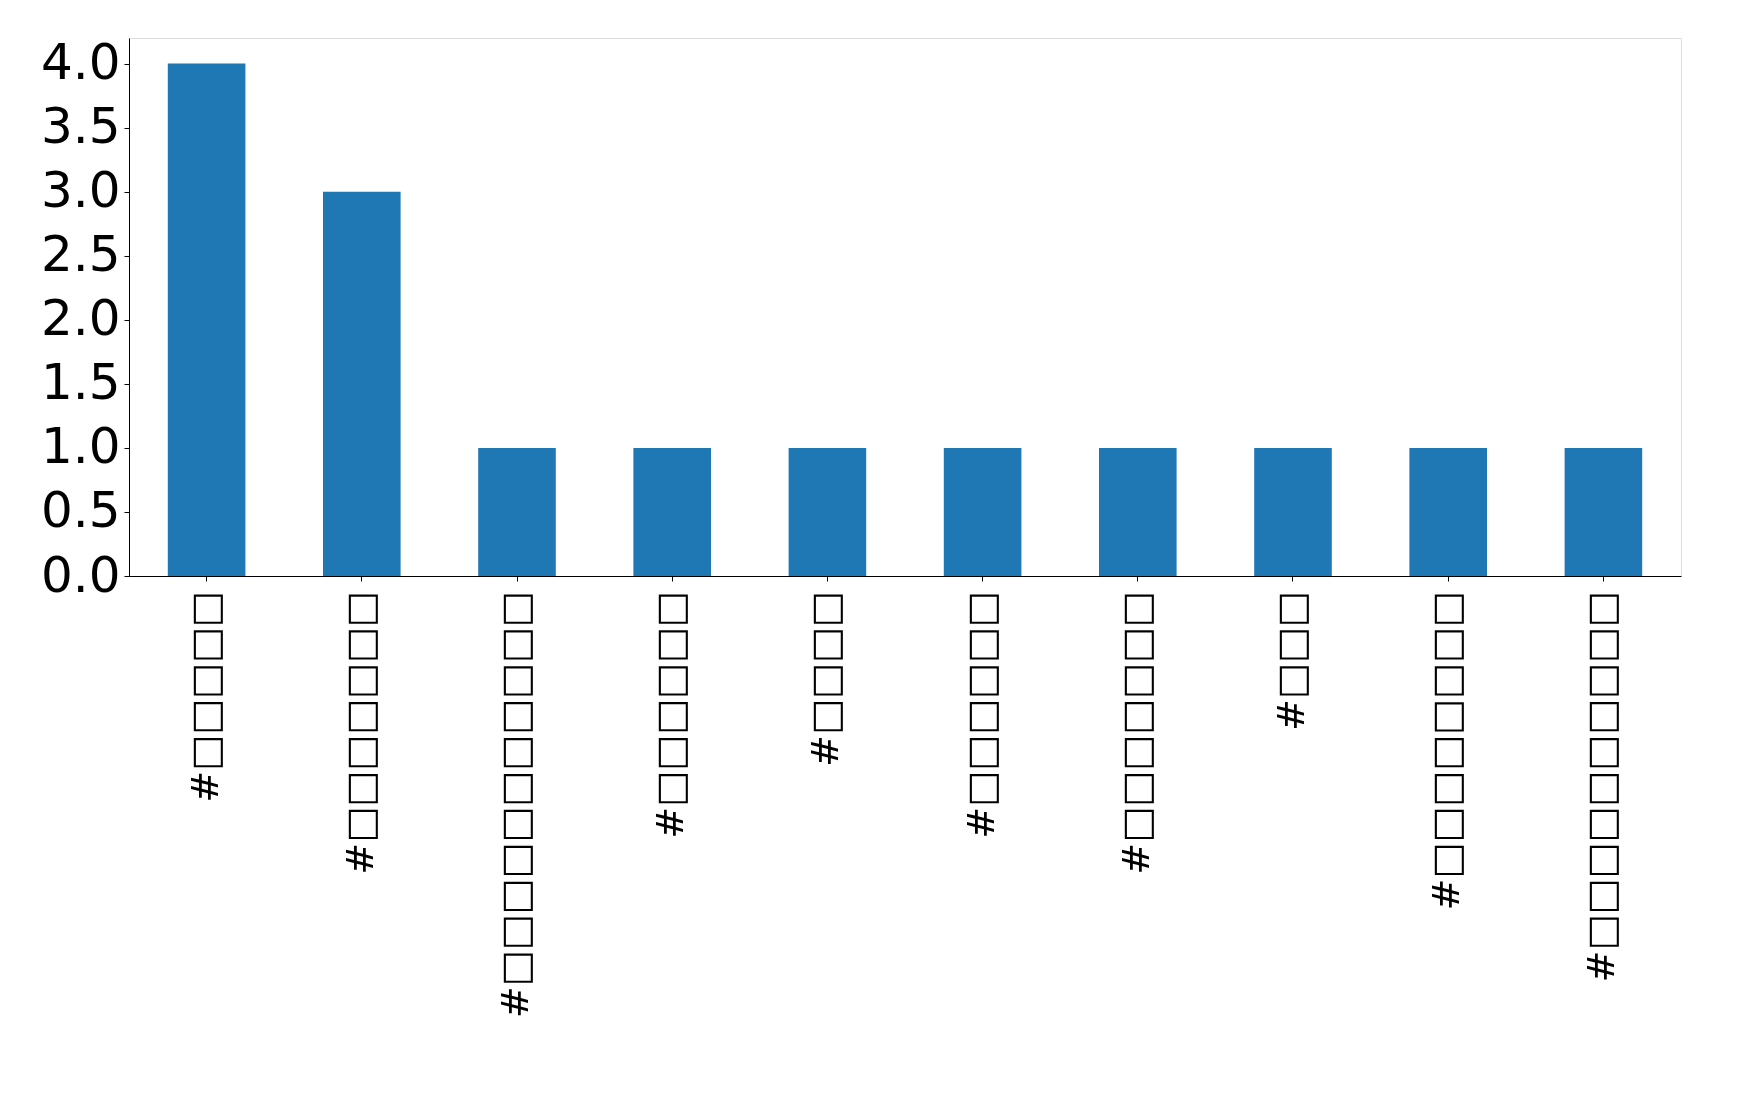 This screenshot has height=1093, width=1739. What do you see at coordinates (80, 446) in the screenshot?
I see `y-tick-label: 1.0` at bounding box center [80, 446].